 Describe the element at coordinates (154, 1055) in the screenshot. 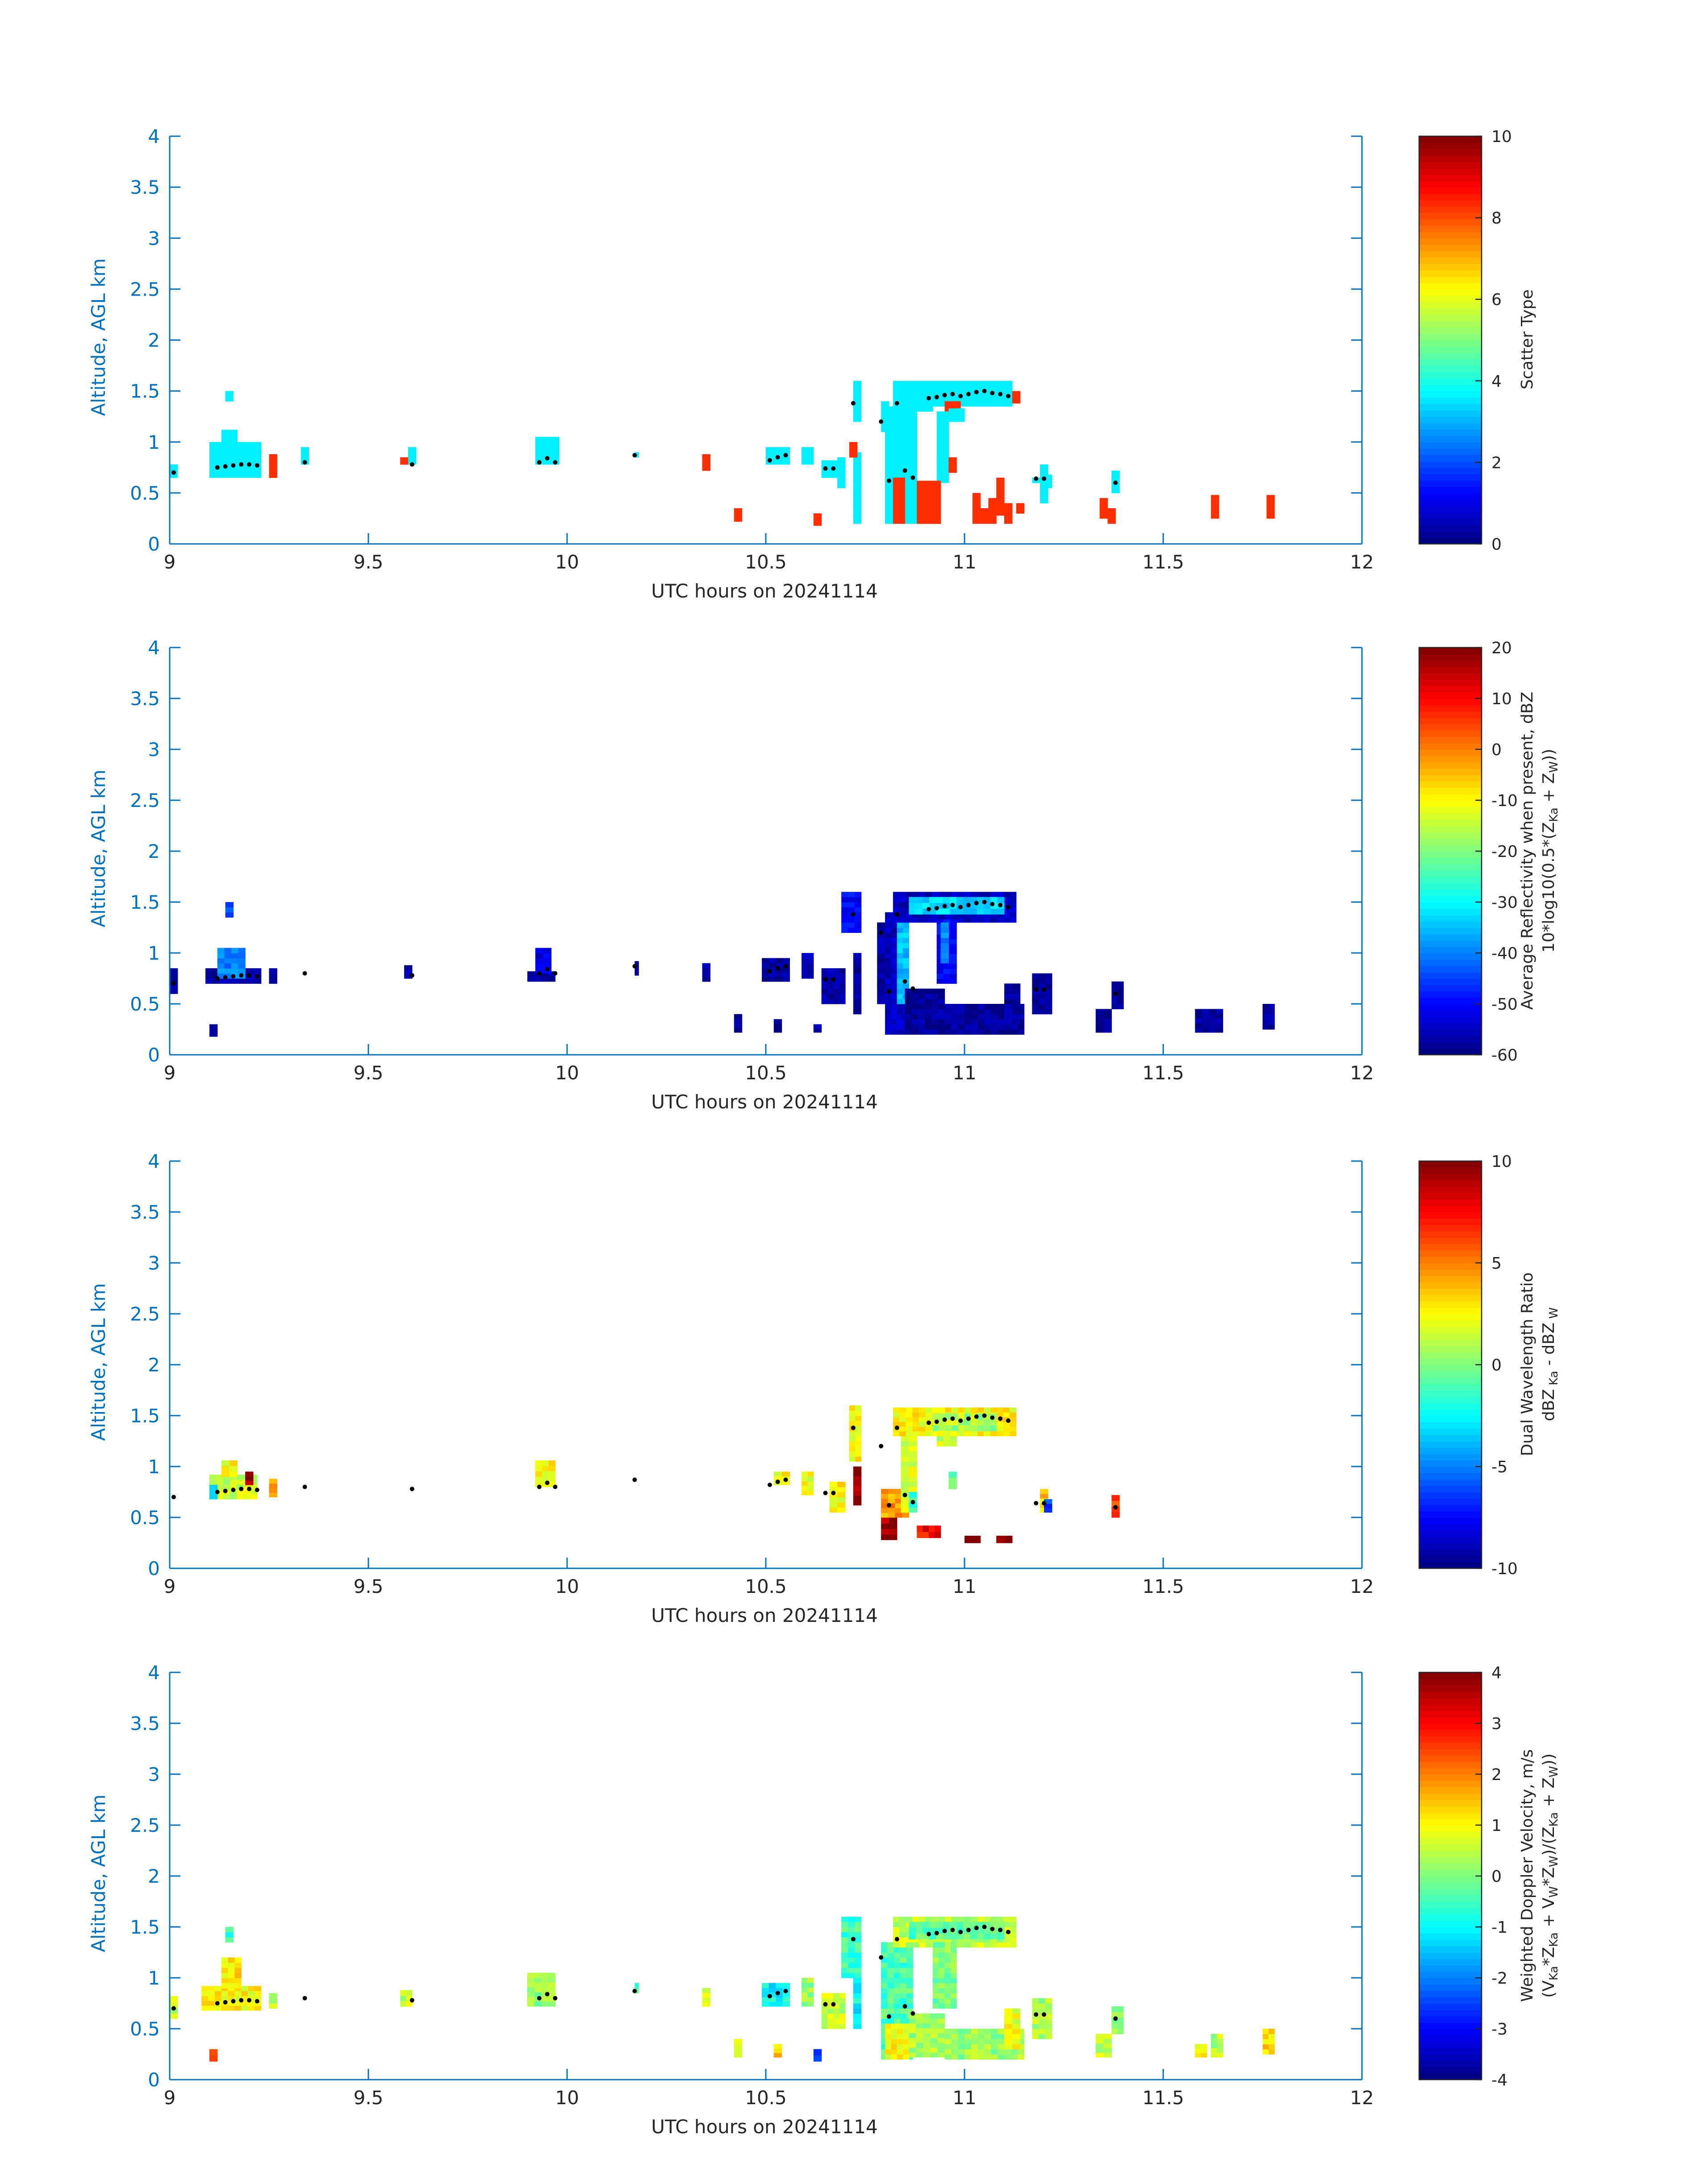

I see `reflectivity-y-tick-label: 0` at that location.